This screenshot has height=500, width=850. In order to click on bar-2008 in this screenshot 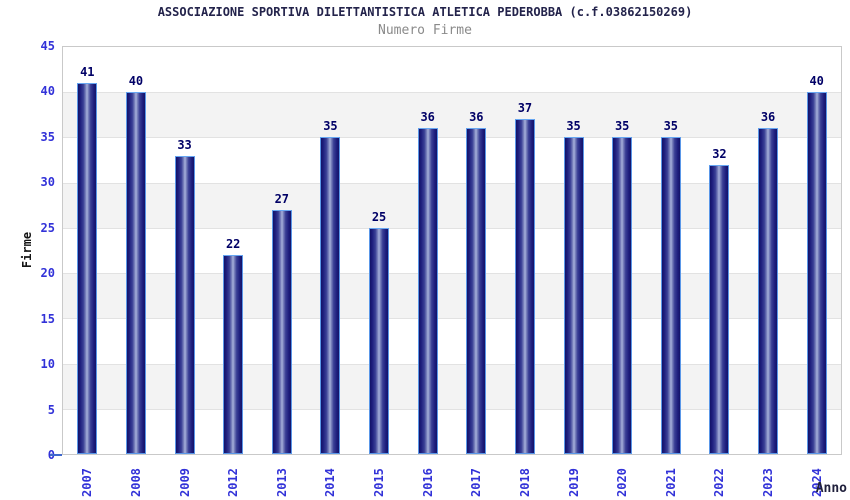, I will do `click(135, 273)`.